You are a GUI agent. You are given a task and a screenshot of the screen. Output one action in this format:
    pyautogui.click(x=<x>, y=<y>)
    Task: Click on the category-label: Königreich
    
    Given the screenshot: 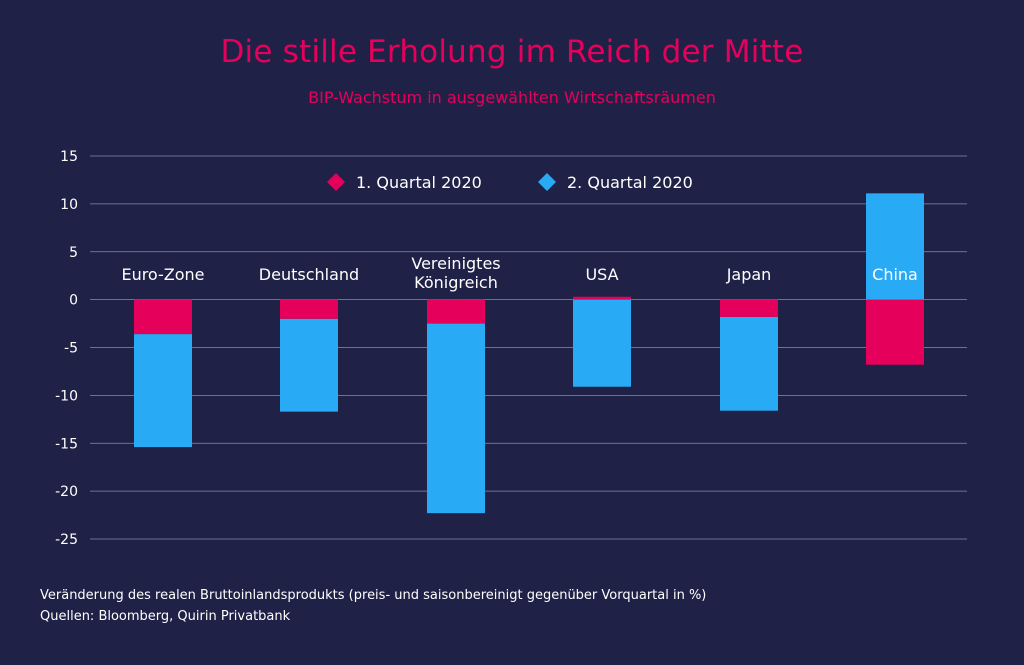 What is the action you would take?
    pyautogui.click(x=456, y=282)
    